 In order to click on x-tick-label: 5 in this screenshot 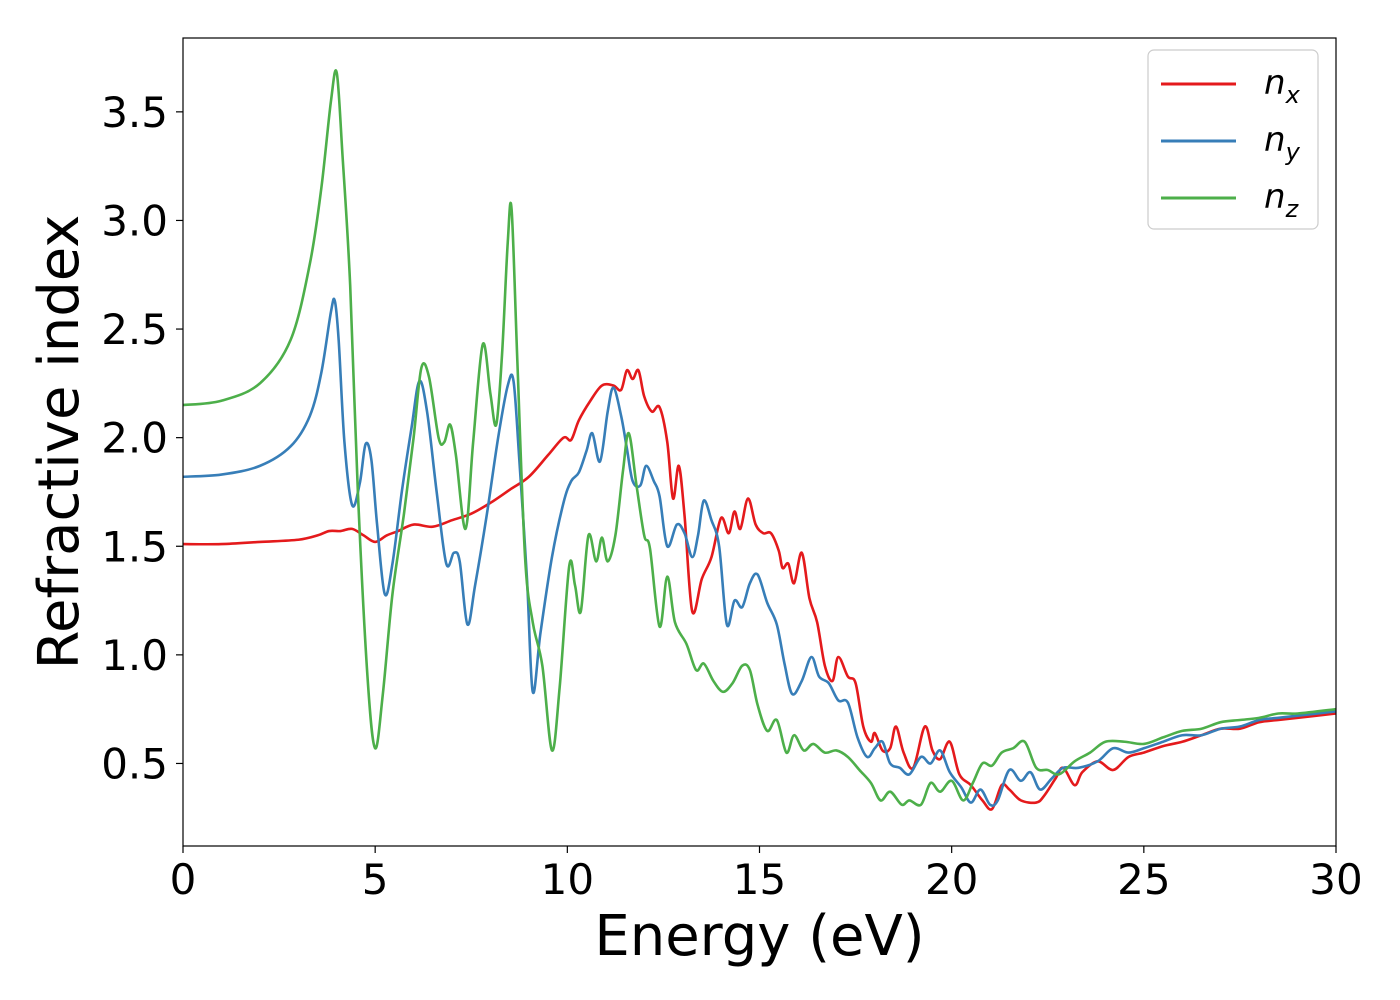, I will do `click(375, 879)`.